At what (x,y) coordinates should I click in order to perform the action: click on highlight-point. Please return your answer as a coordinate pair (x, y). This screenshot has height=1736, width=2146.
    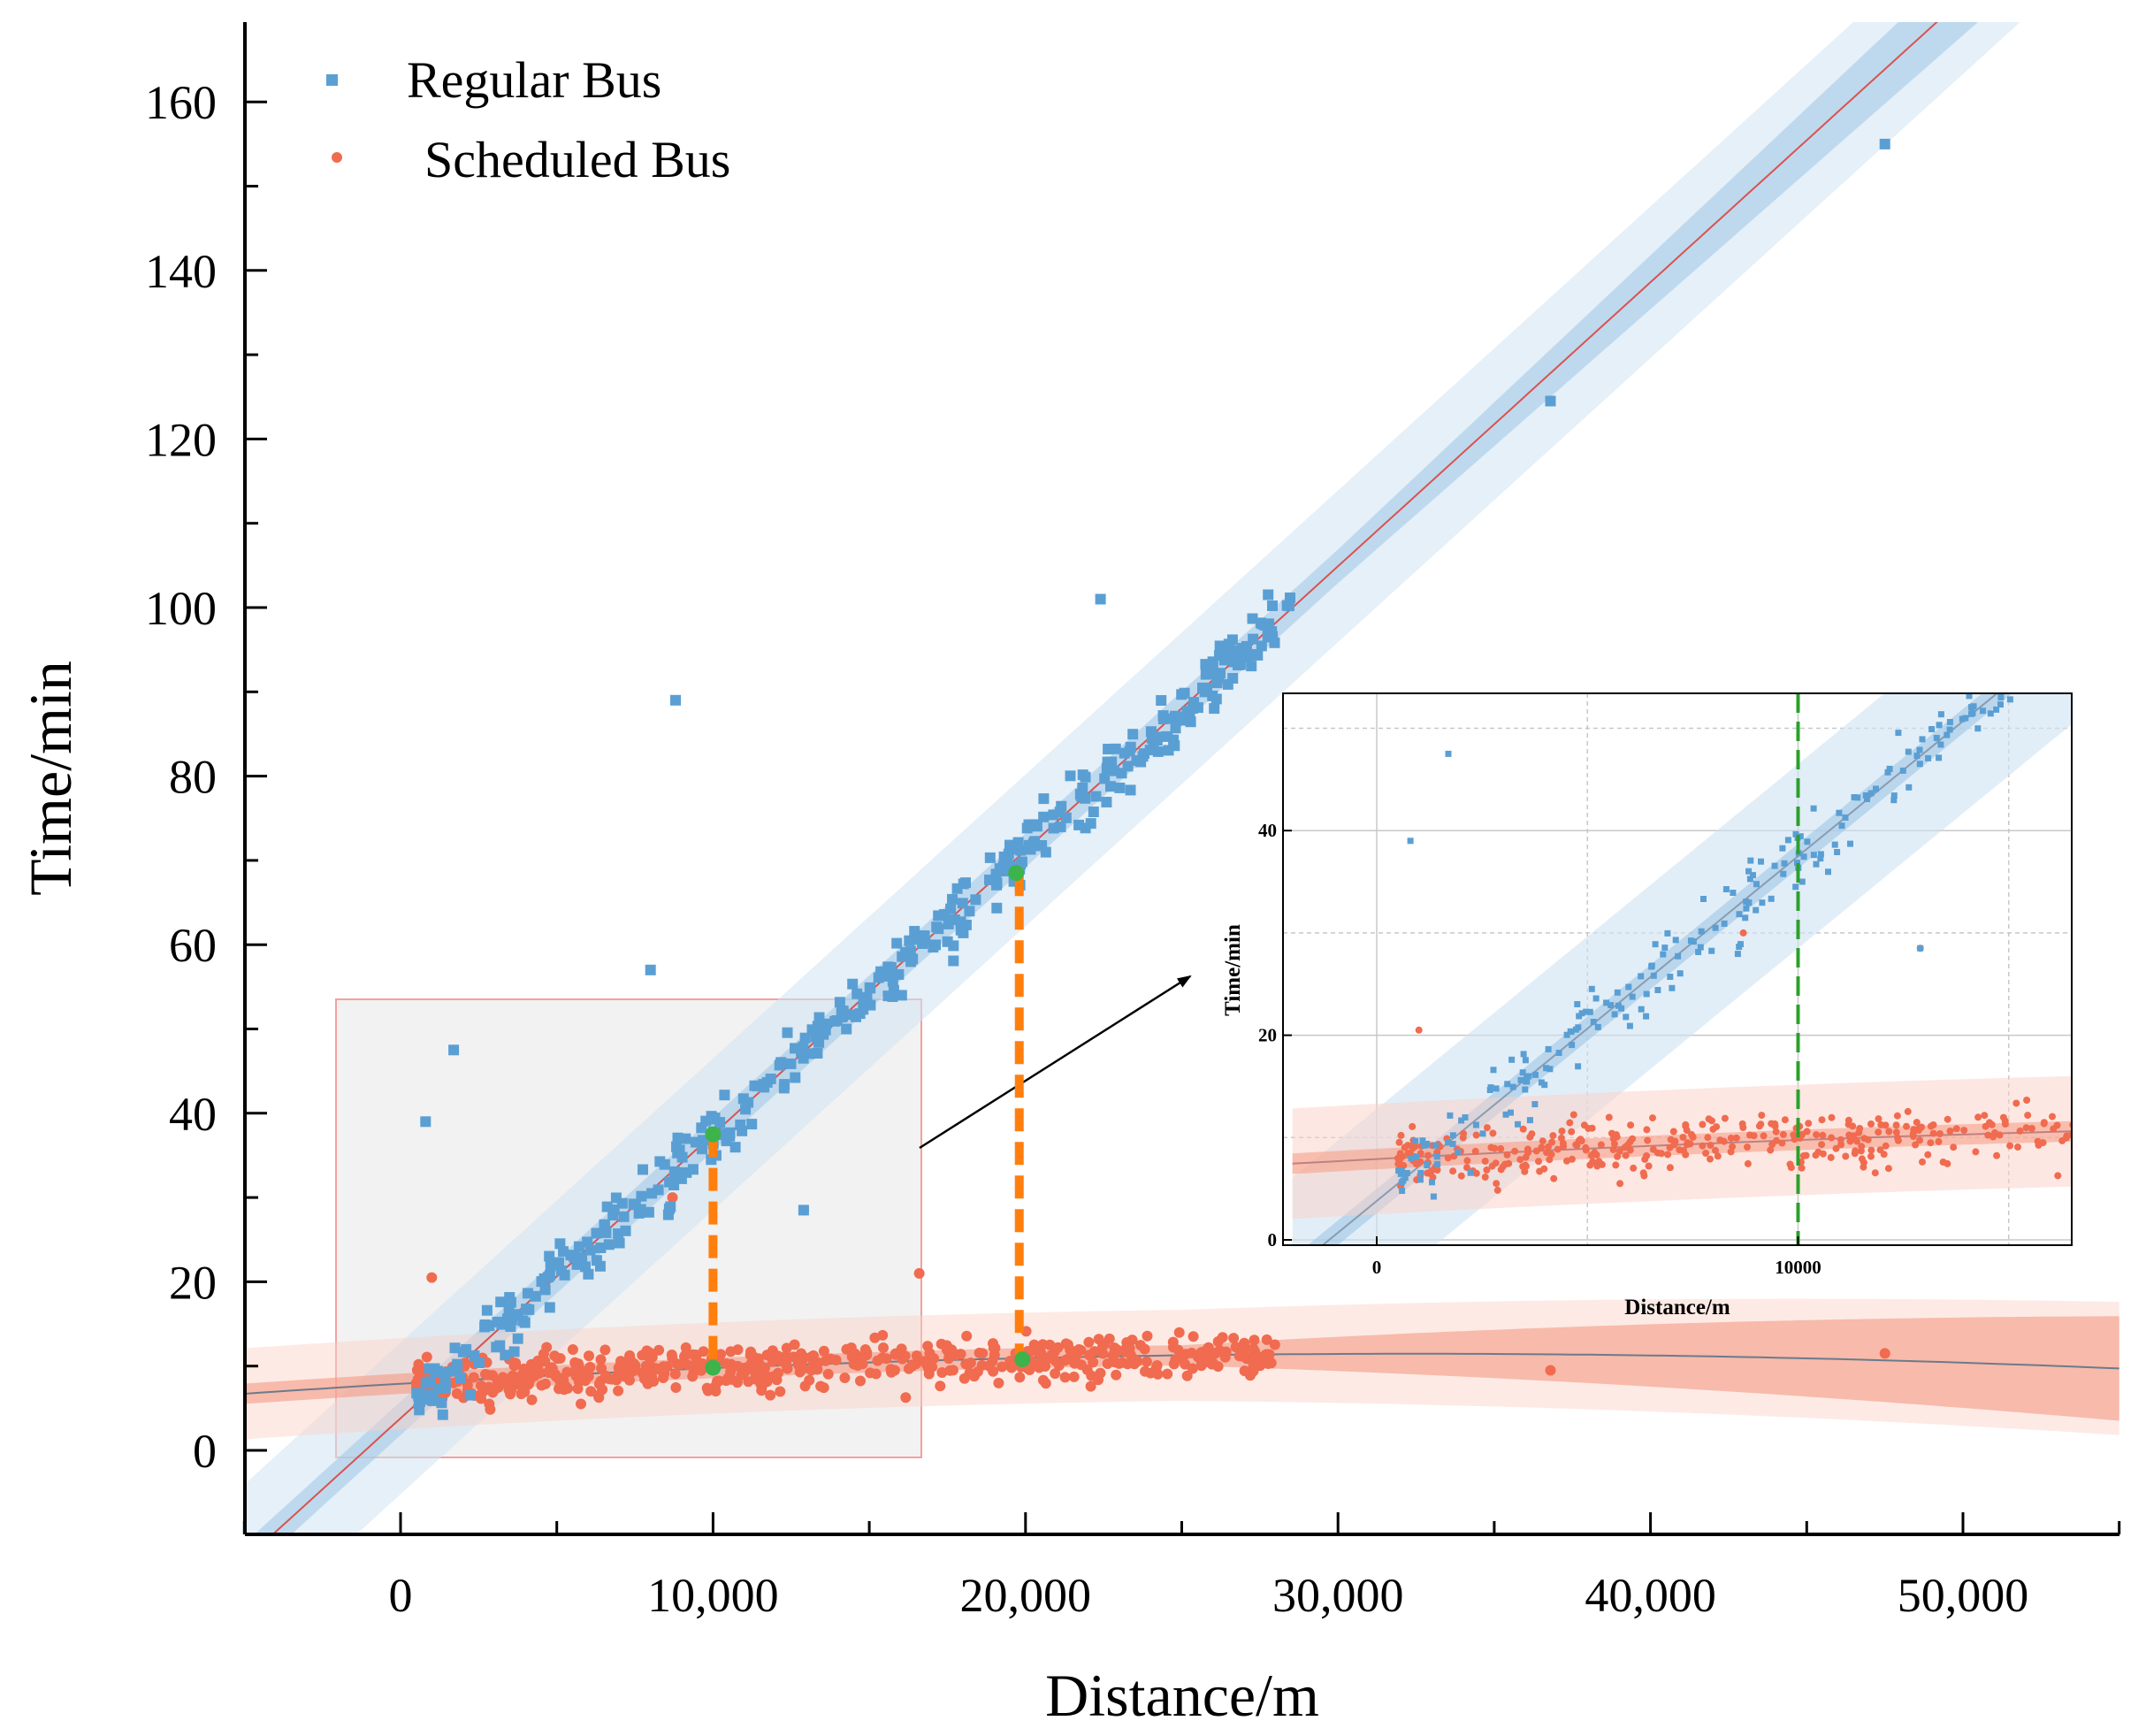
    Looking at the image, I should click on (1016, 873).